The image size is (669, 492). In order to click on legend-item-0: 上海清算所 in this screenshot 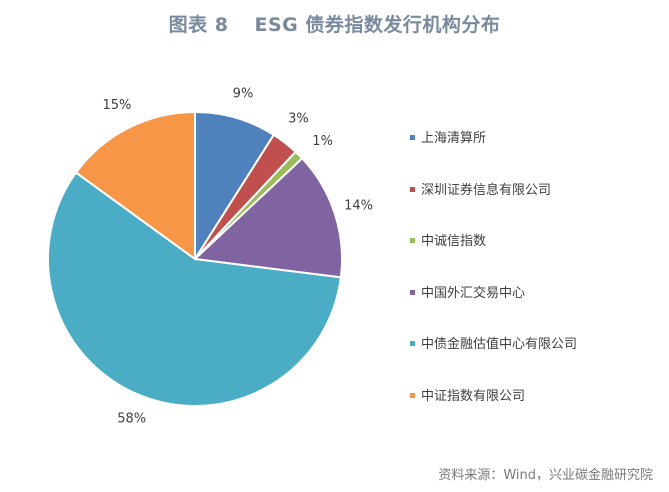, I will do `click(448, 139)`.